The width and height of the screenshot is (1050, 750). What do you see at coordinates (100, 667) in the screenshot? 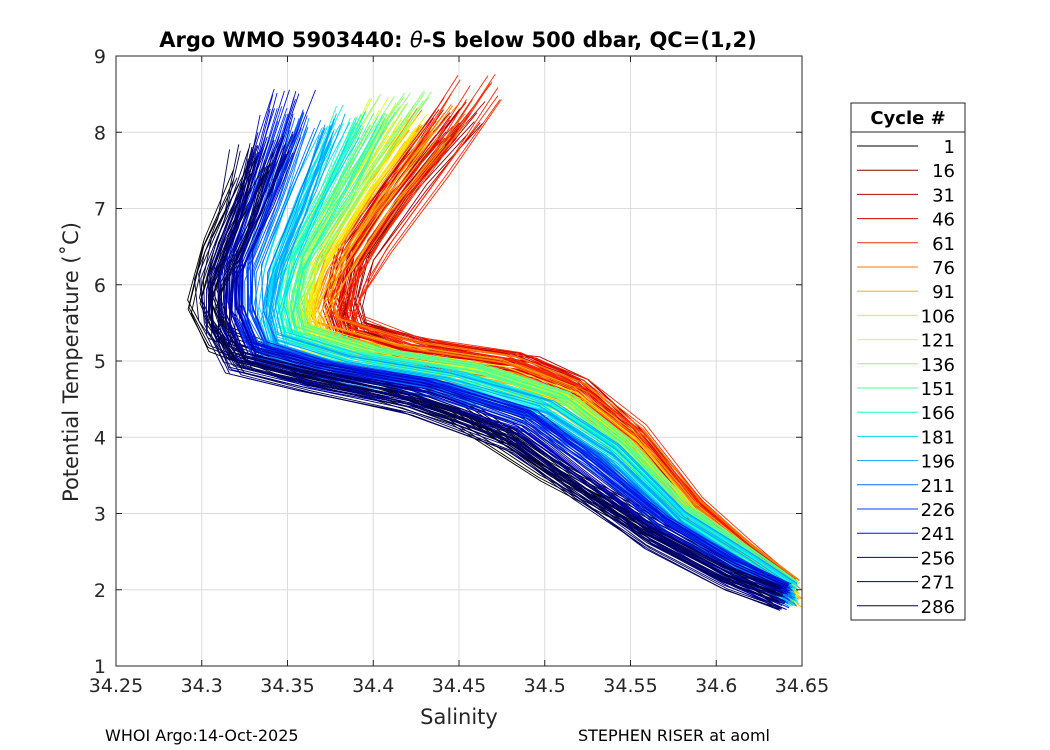
I see `y-tick-label: 1` at bounding box center [100, 667].